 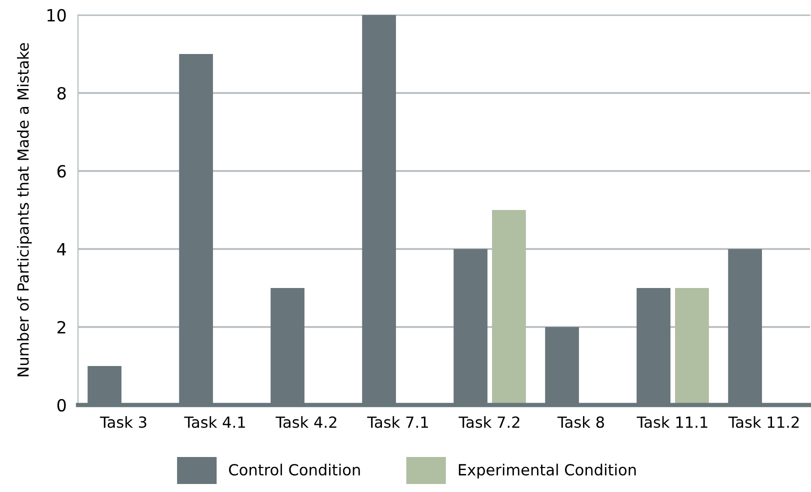 What do you see at coordinates (61, 249) in the screenshot?
I see `y-tick-label: 4` at bounding box center [61, 249].